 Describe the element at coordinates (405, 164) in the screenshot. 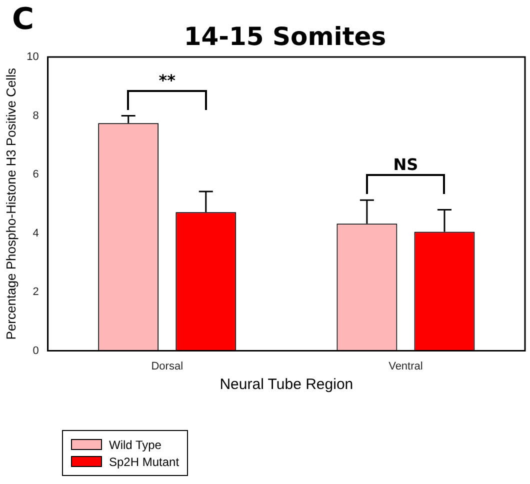

I see `annotation: NS` at that location.